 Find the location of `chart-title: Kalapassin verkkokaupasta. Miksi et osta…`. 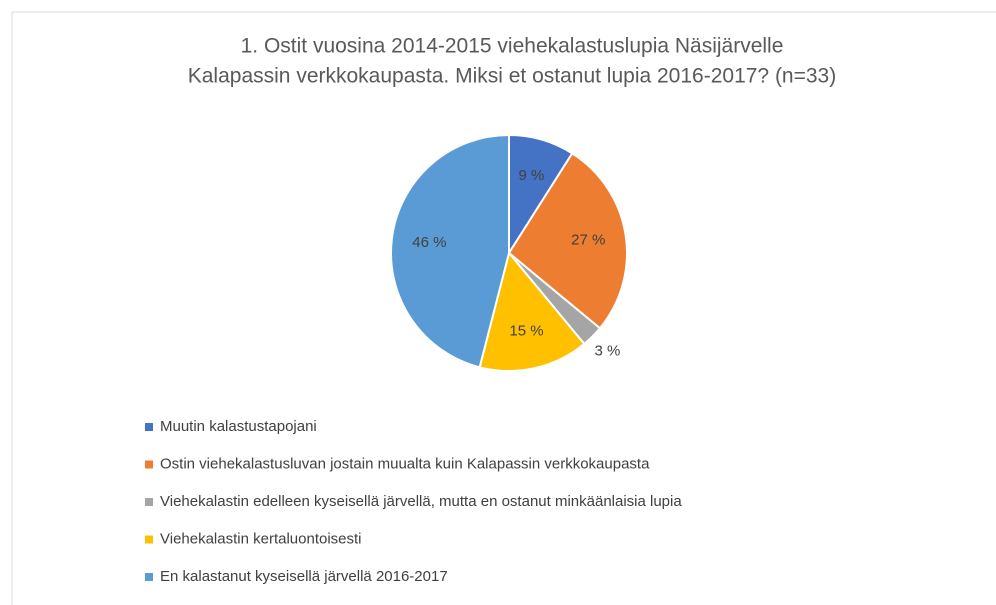

chart-title: Kalapassin verkkokaupasta. Miksi et osta… is located at coordinates (512, 76).